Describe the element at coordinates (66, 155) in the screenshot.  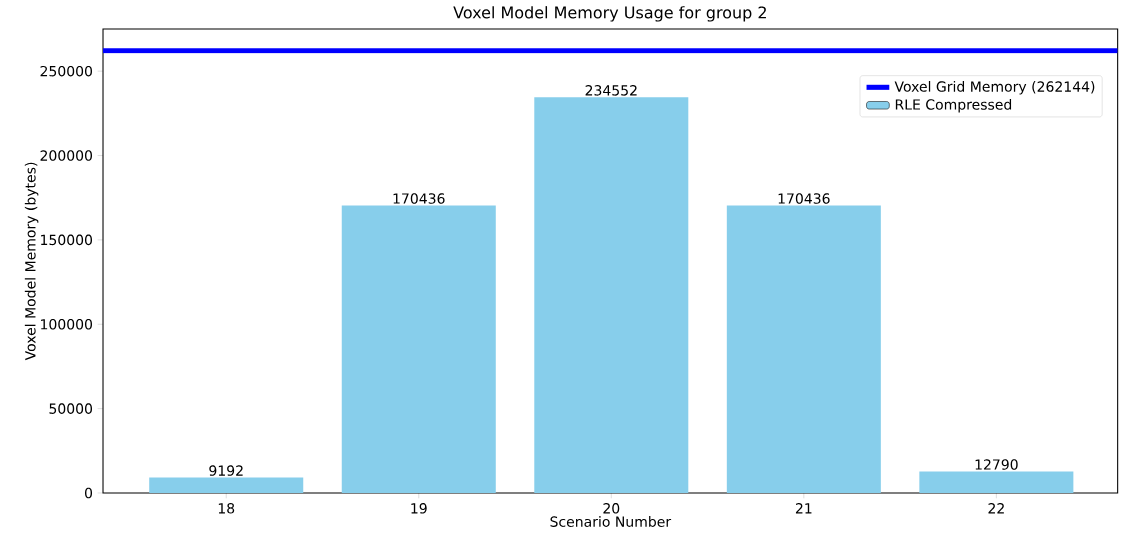
I see `y-tick-label: 200000` at that location.